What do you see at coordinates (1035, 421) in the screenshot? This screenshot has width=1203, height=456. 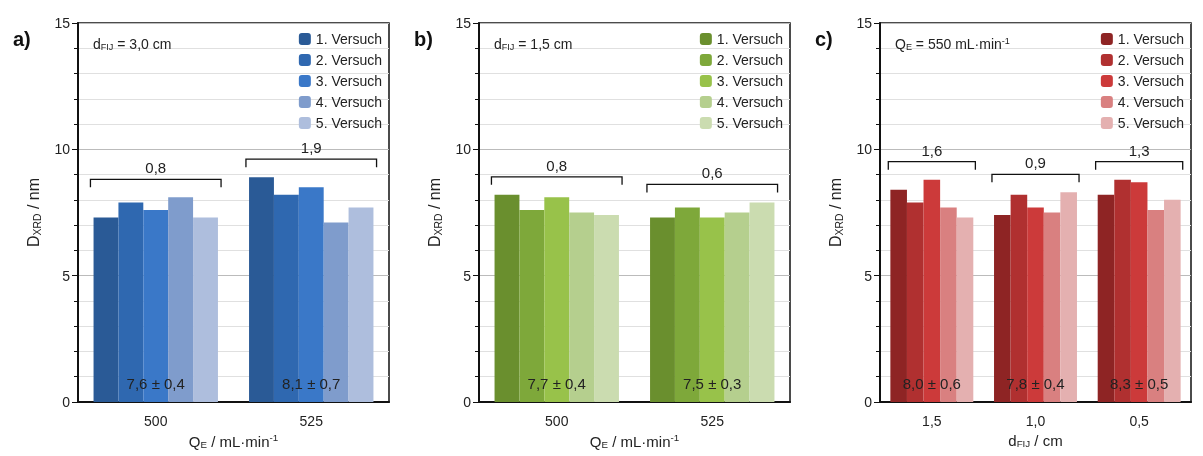 I see `x-tick-label: 1,0` at bounding box center [1035, 421].